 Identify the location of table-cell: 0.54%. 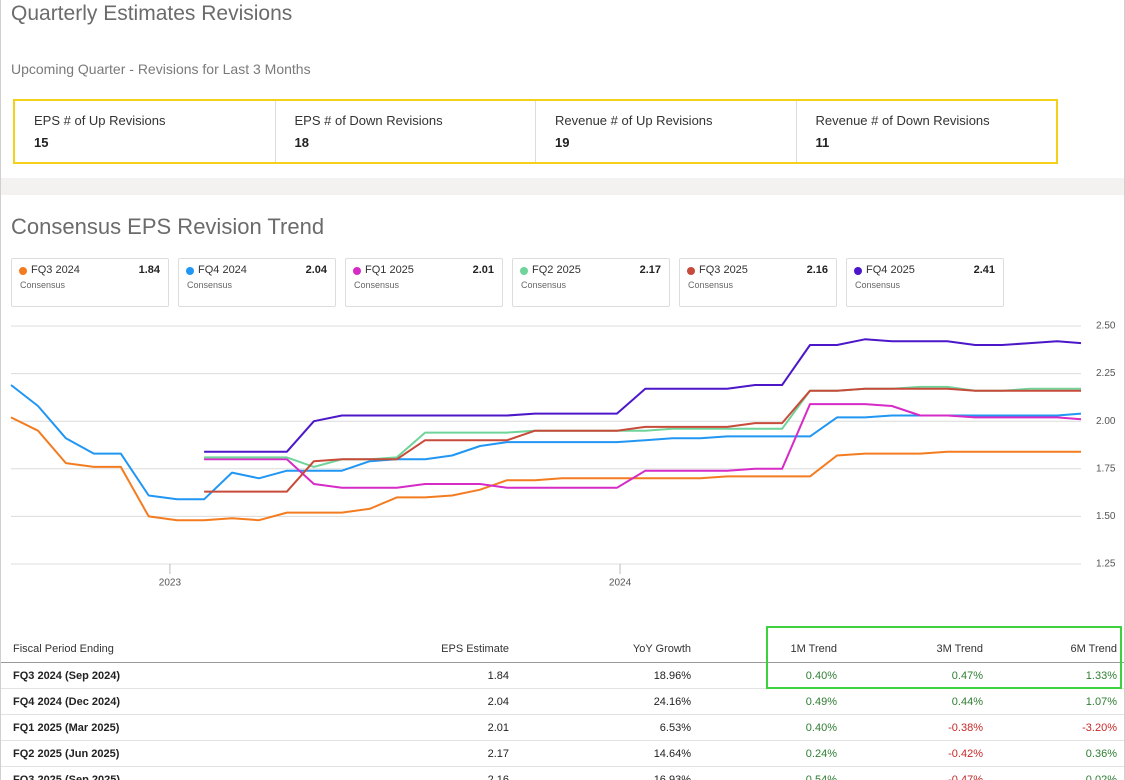
(821, 777).